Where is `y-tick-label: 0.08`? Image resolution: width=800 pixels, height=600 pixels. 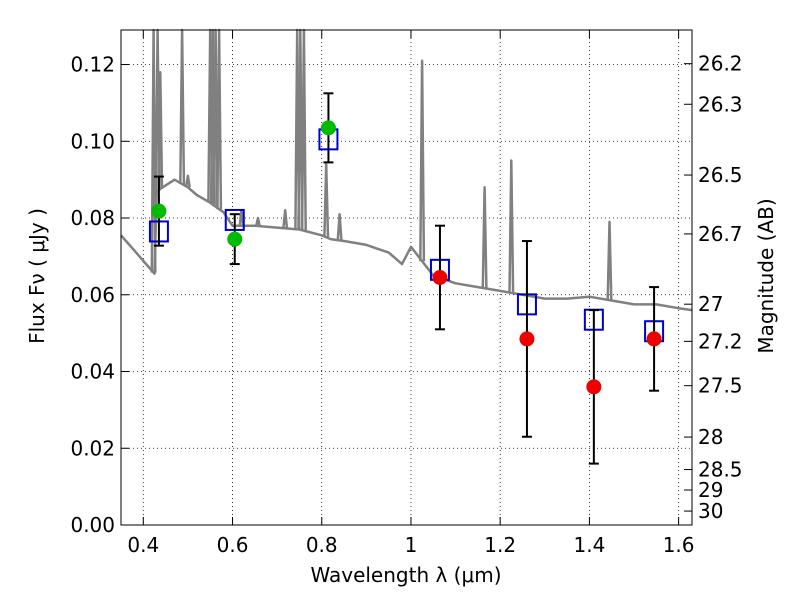 y-tick-label: 0.08 is located at coordinates (92, 218).